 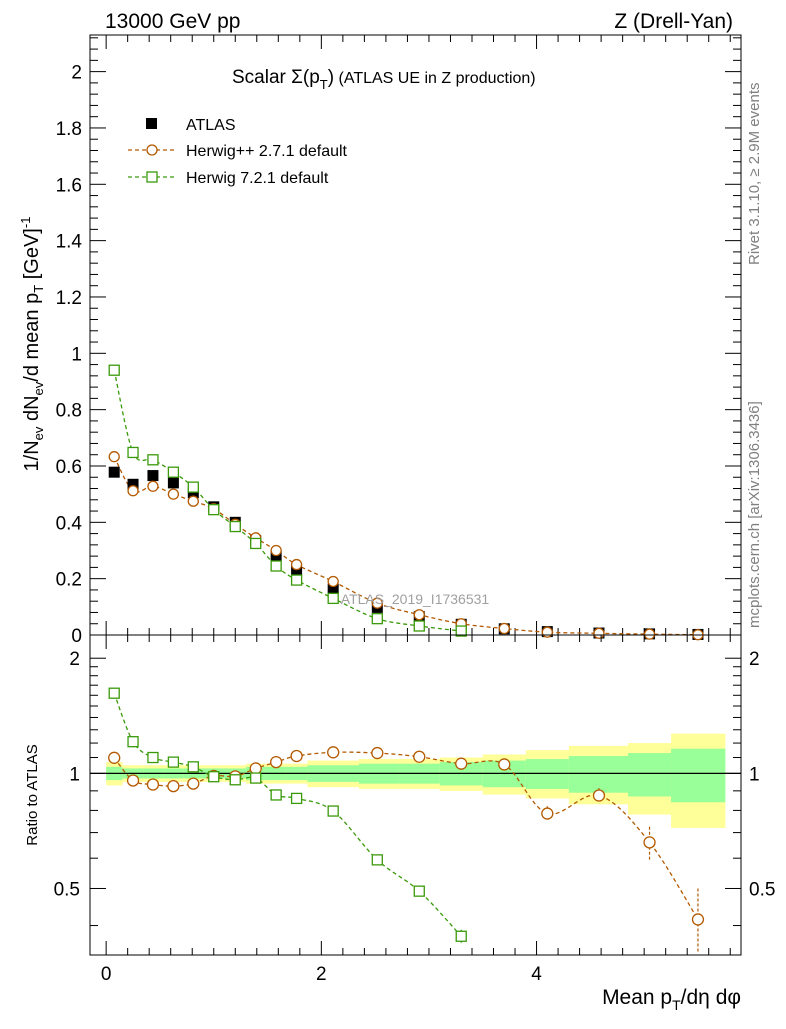 What do you see at coordinates (76, 354) in the screenshot?
I see `main-y-tick-label: 1` at bounding box center [76, 354].